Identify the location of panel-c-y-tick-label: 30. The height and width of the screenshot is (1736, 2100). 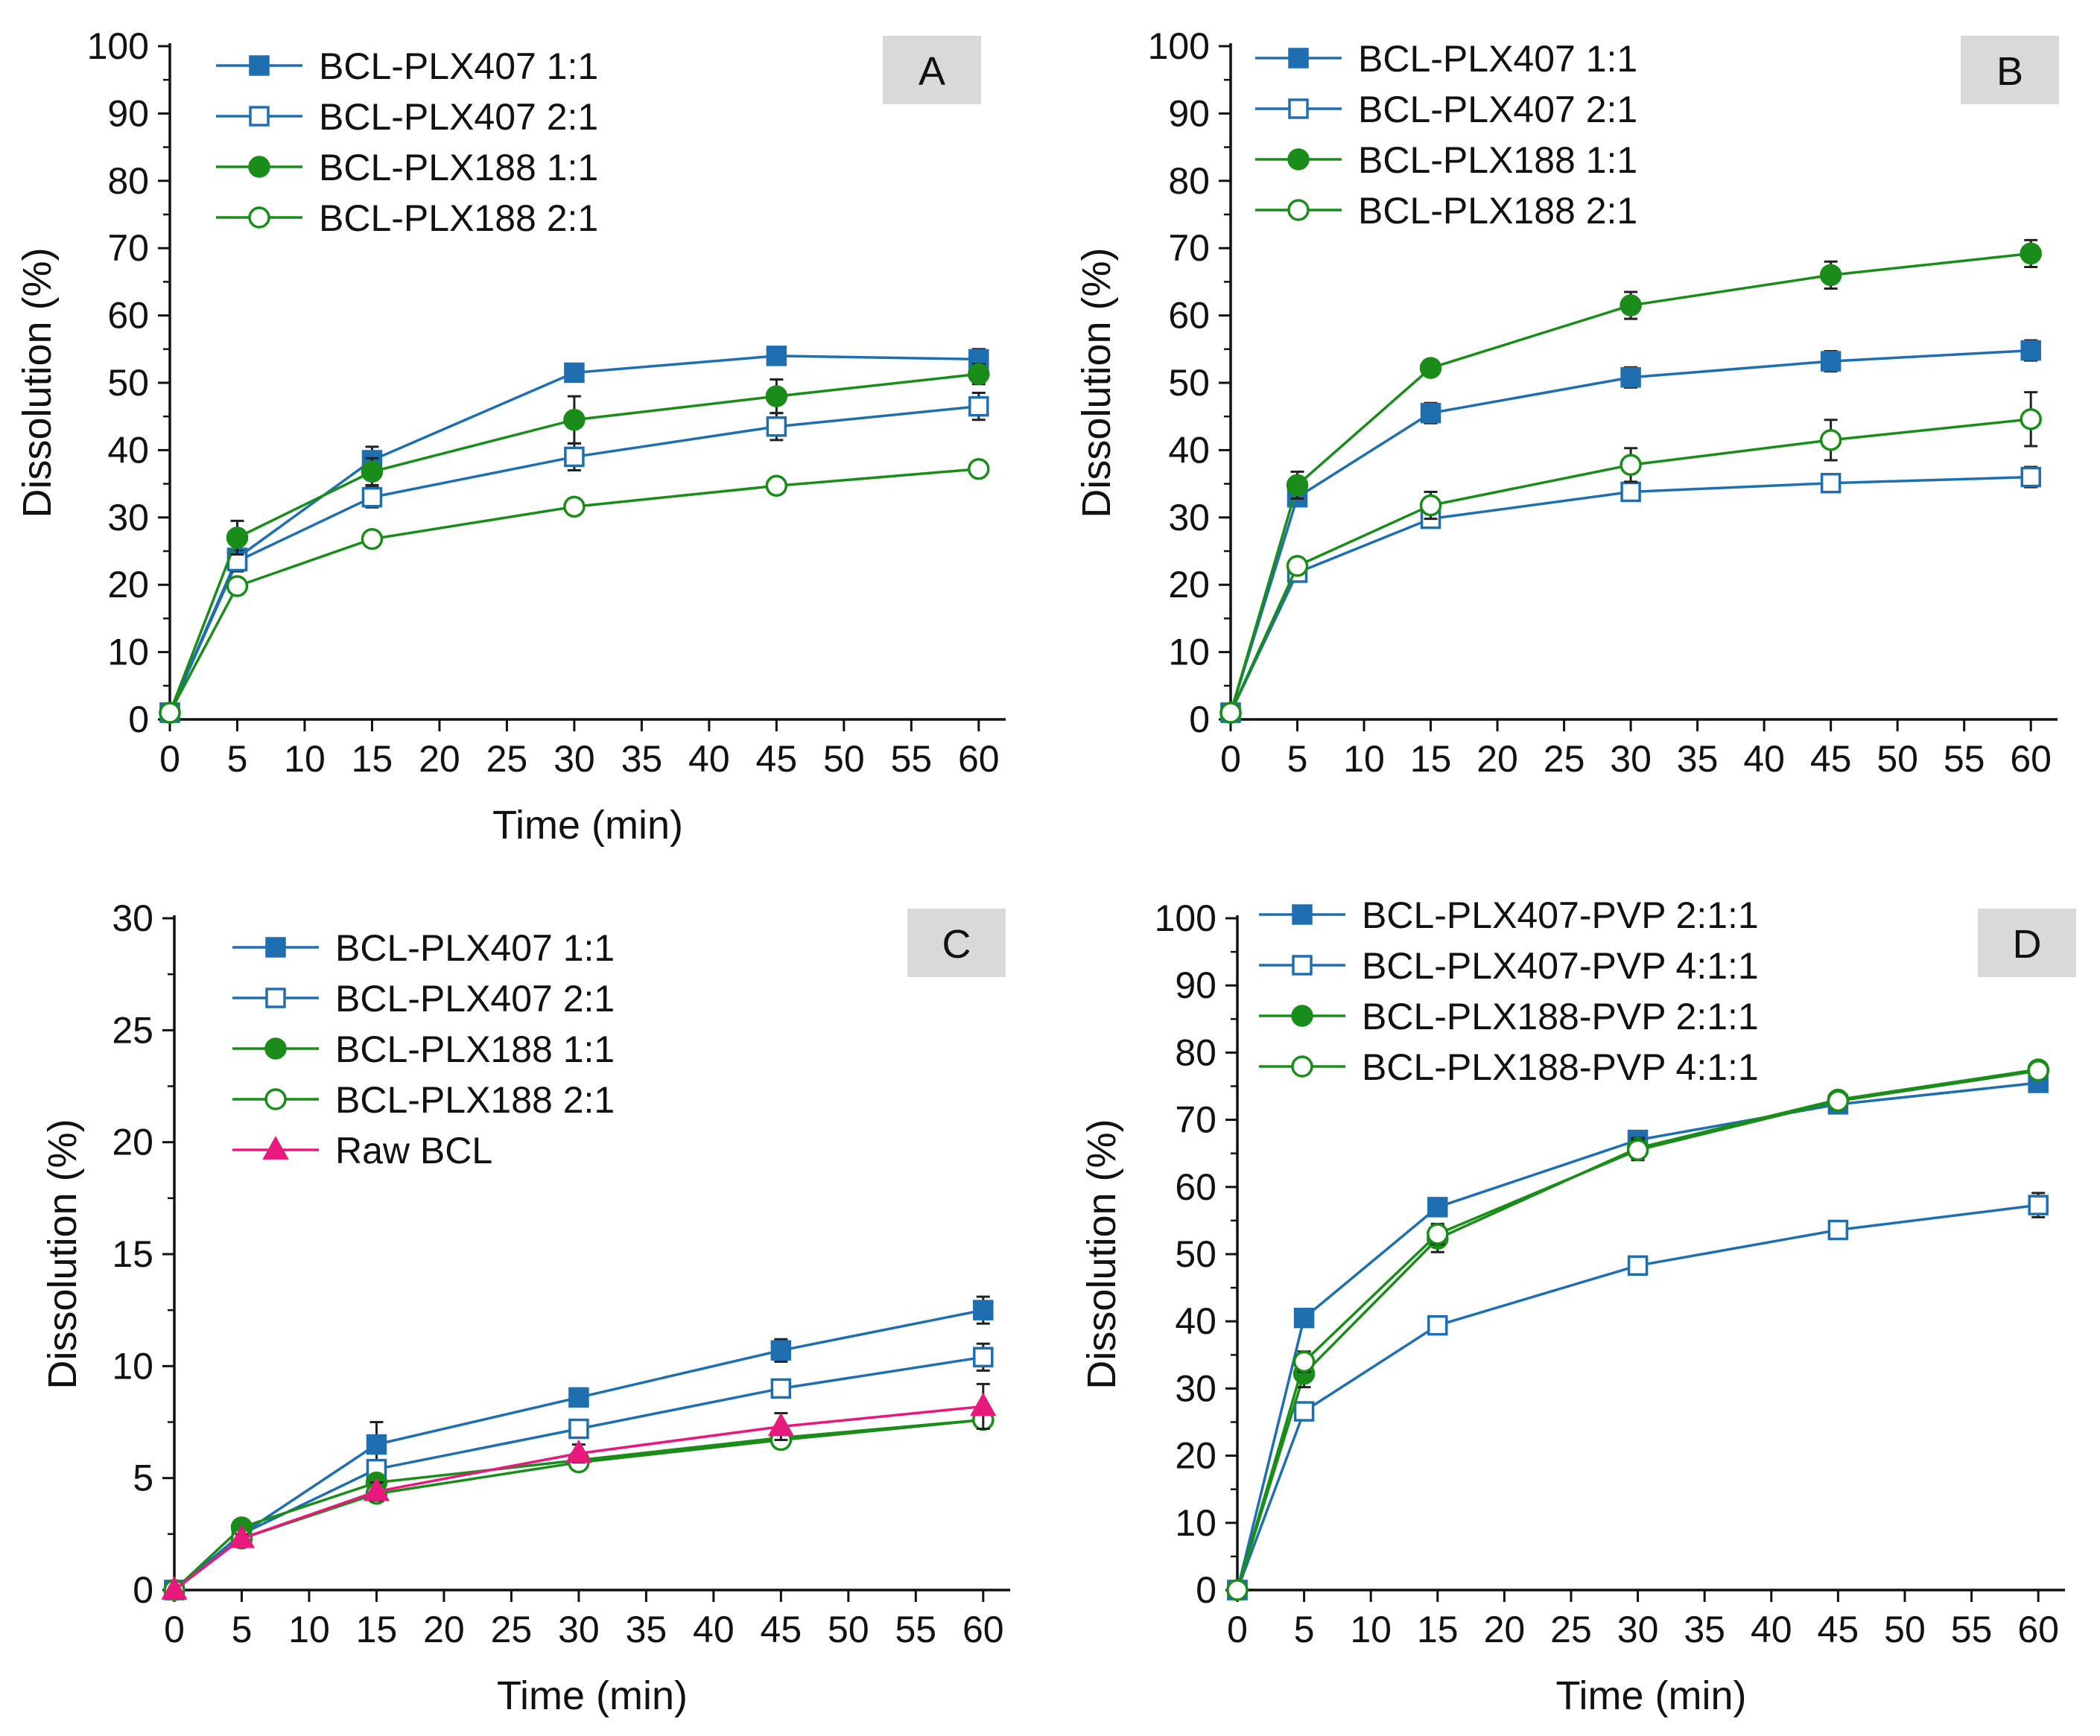
(132, 918).